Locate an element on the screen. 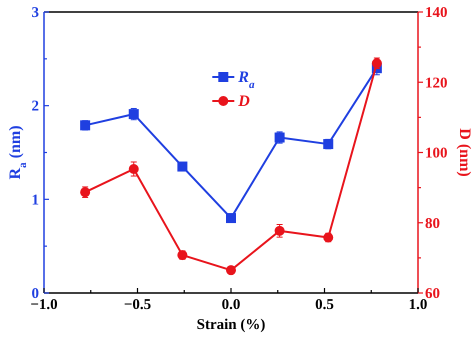 The image size is (474, 337). x-tick-label: 0.0 is located at coordinates (231, 305).